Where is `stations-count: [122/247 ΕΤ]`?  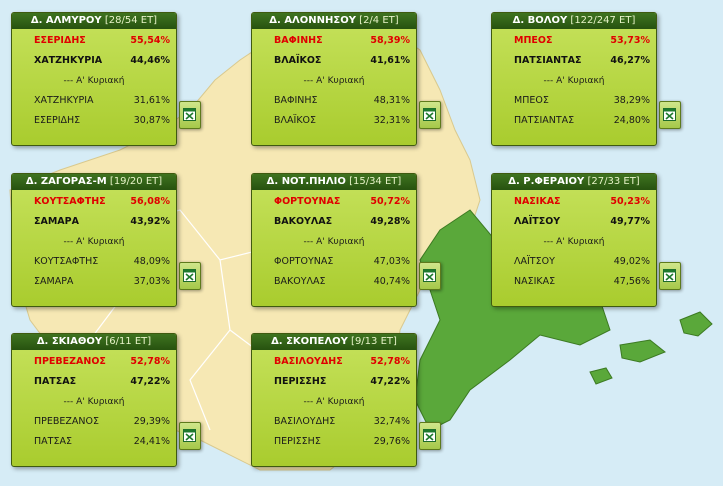
stations-count: [122/247 ΕΤ] is located at coordinates (603, 20).